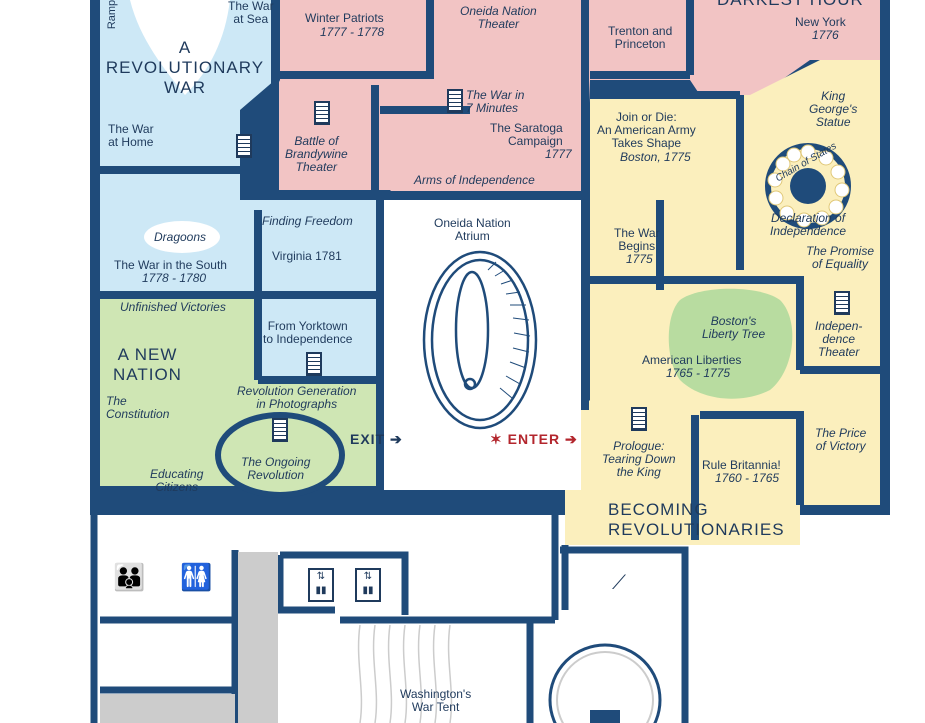 Image resolution: width=925 pixels, height=723 pixels. What do you see at coordinates (610, 674) in the screenshot?
I see `bottom-theater-shape` at bounding box center [610, 674].